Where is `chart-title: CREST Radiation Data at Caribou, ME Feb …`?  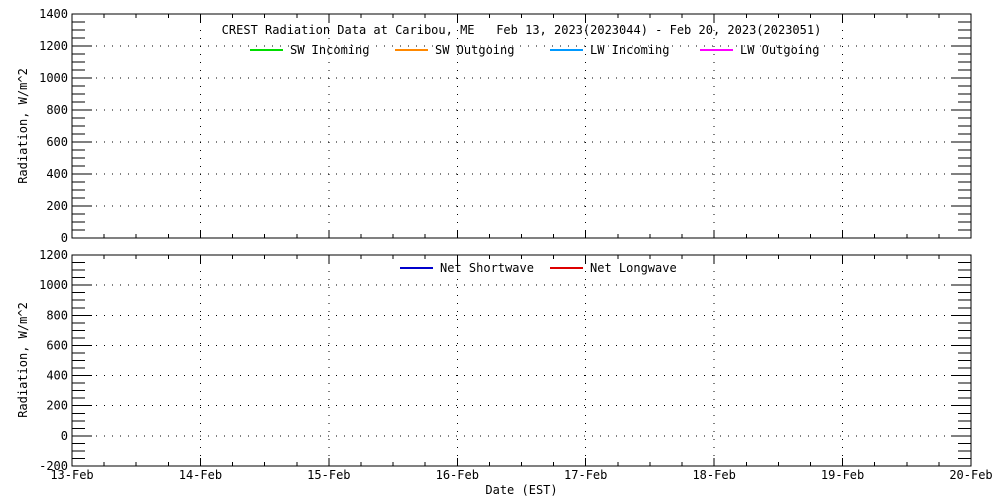
chart-title: CREST Radiation Data at Caribou, ME Feb … is located at coordinates (521, 30).